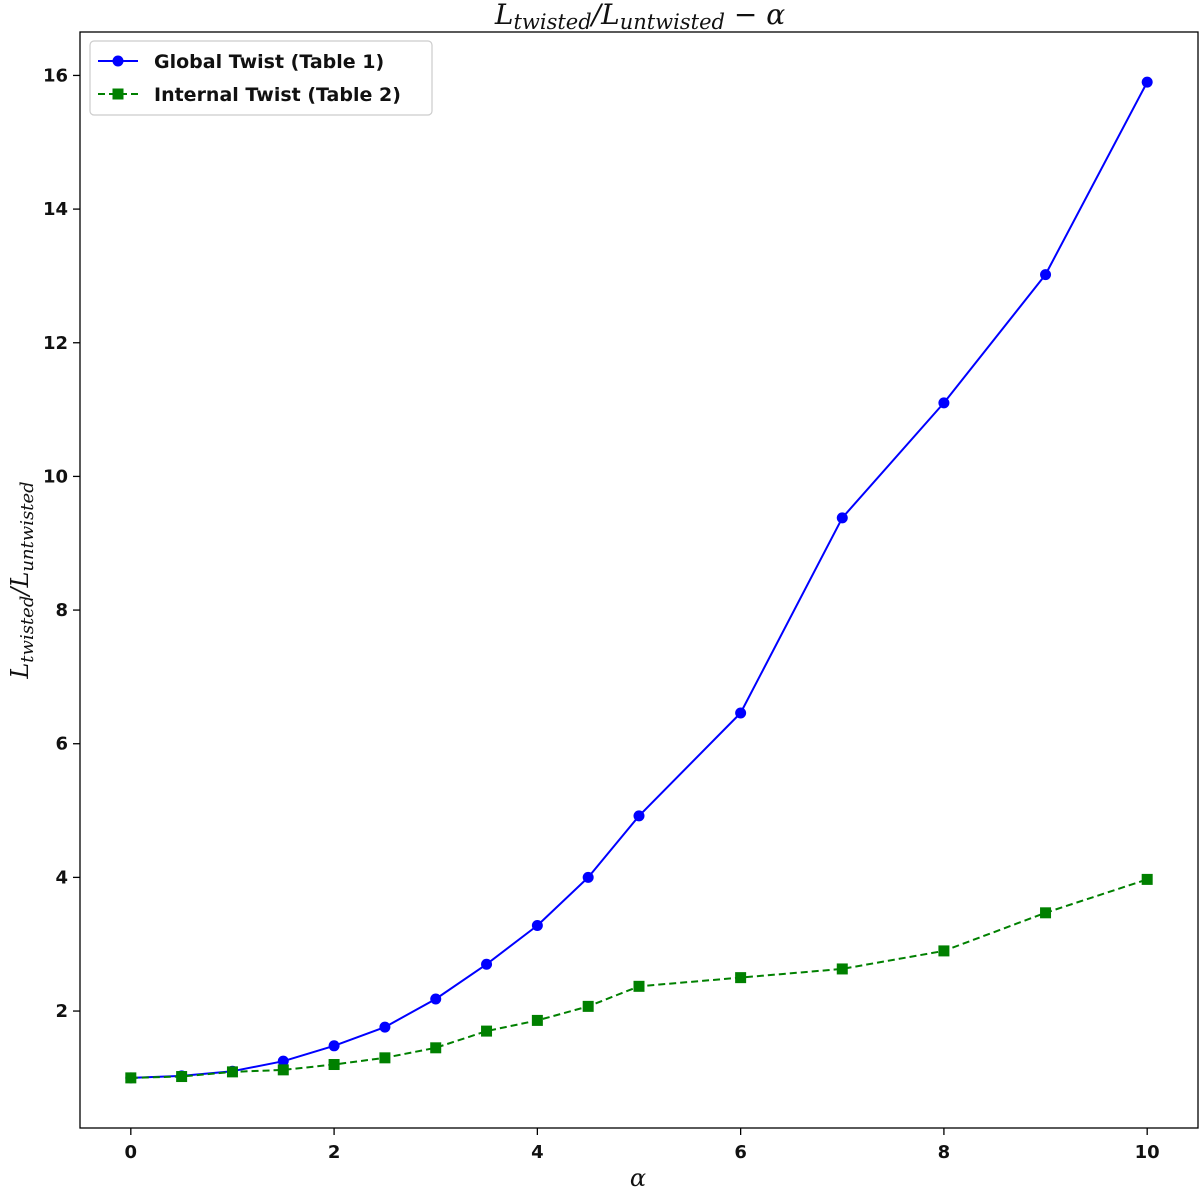 The width and height of the screenshot is (1200, 1191). Describe the element at coordinates (537, 1152) in the screenshot. I see `x-tick-label: 4` at that location.